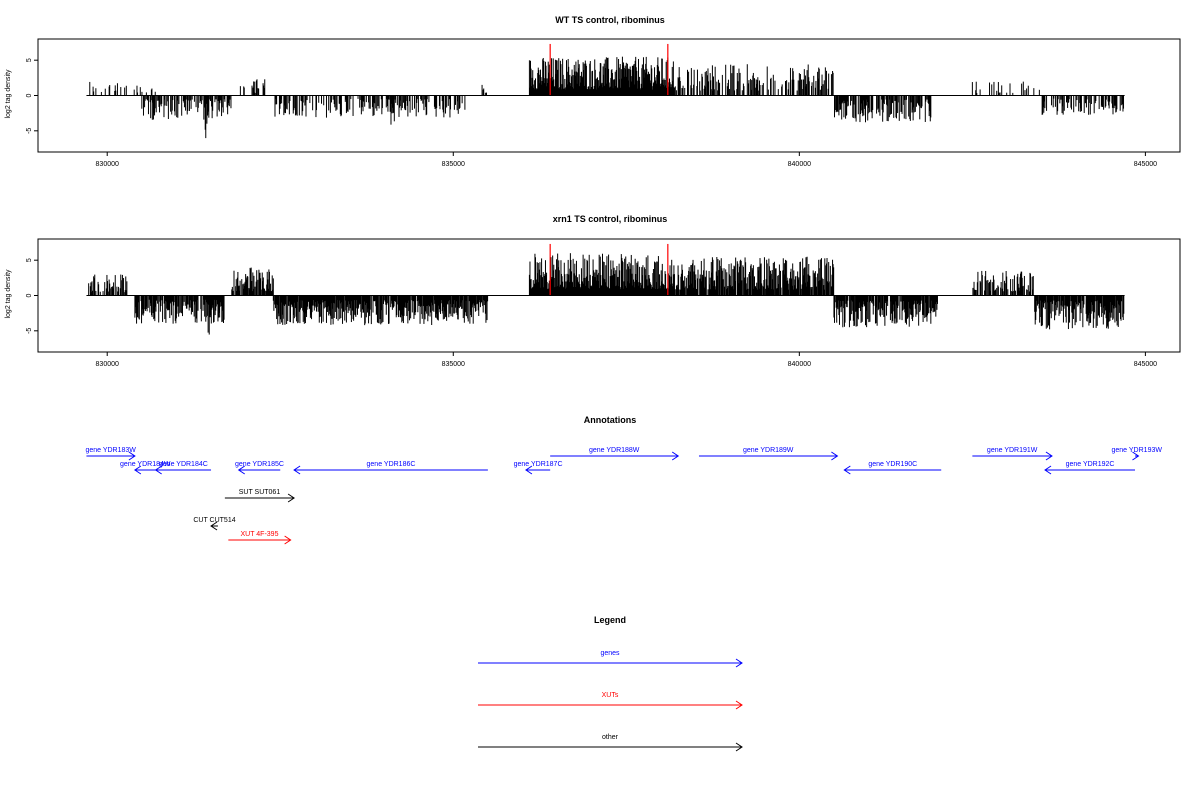 The image size is (1200, 800). I want to click on annotation-feature: XUT 4F-395, so click(260, 538).